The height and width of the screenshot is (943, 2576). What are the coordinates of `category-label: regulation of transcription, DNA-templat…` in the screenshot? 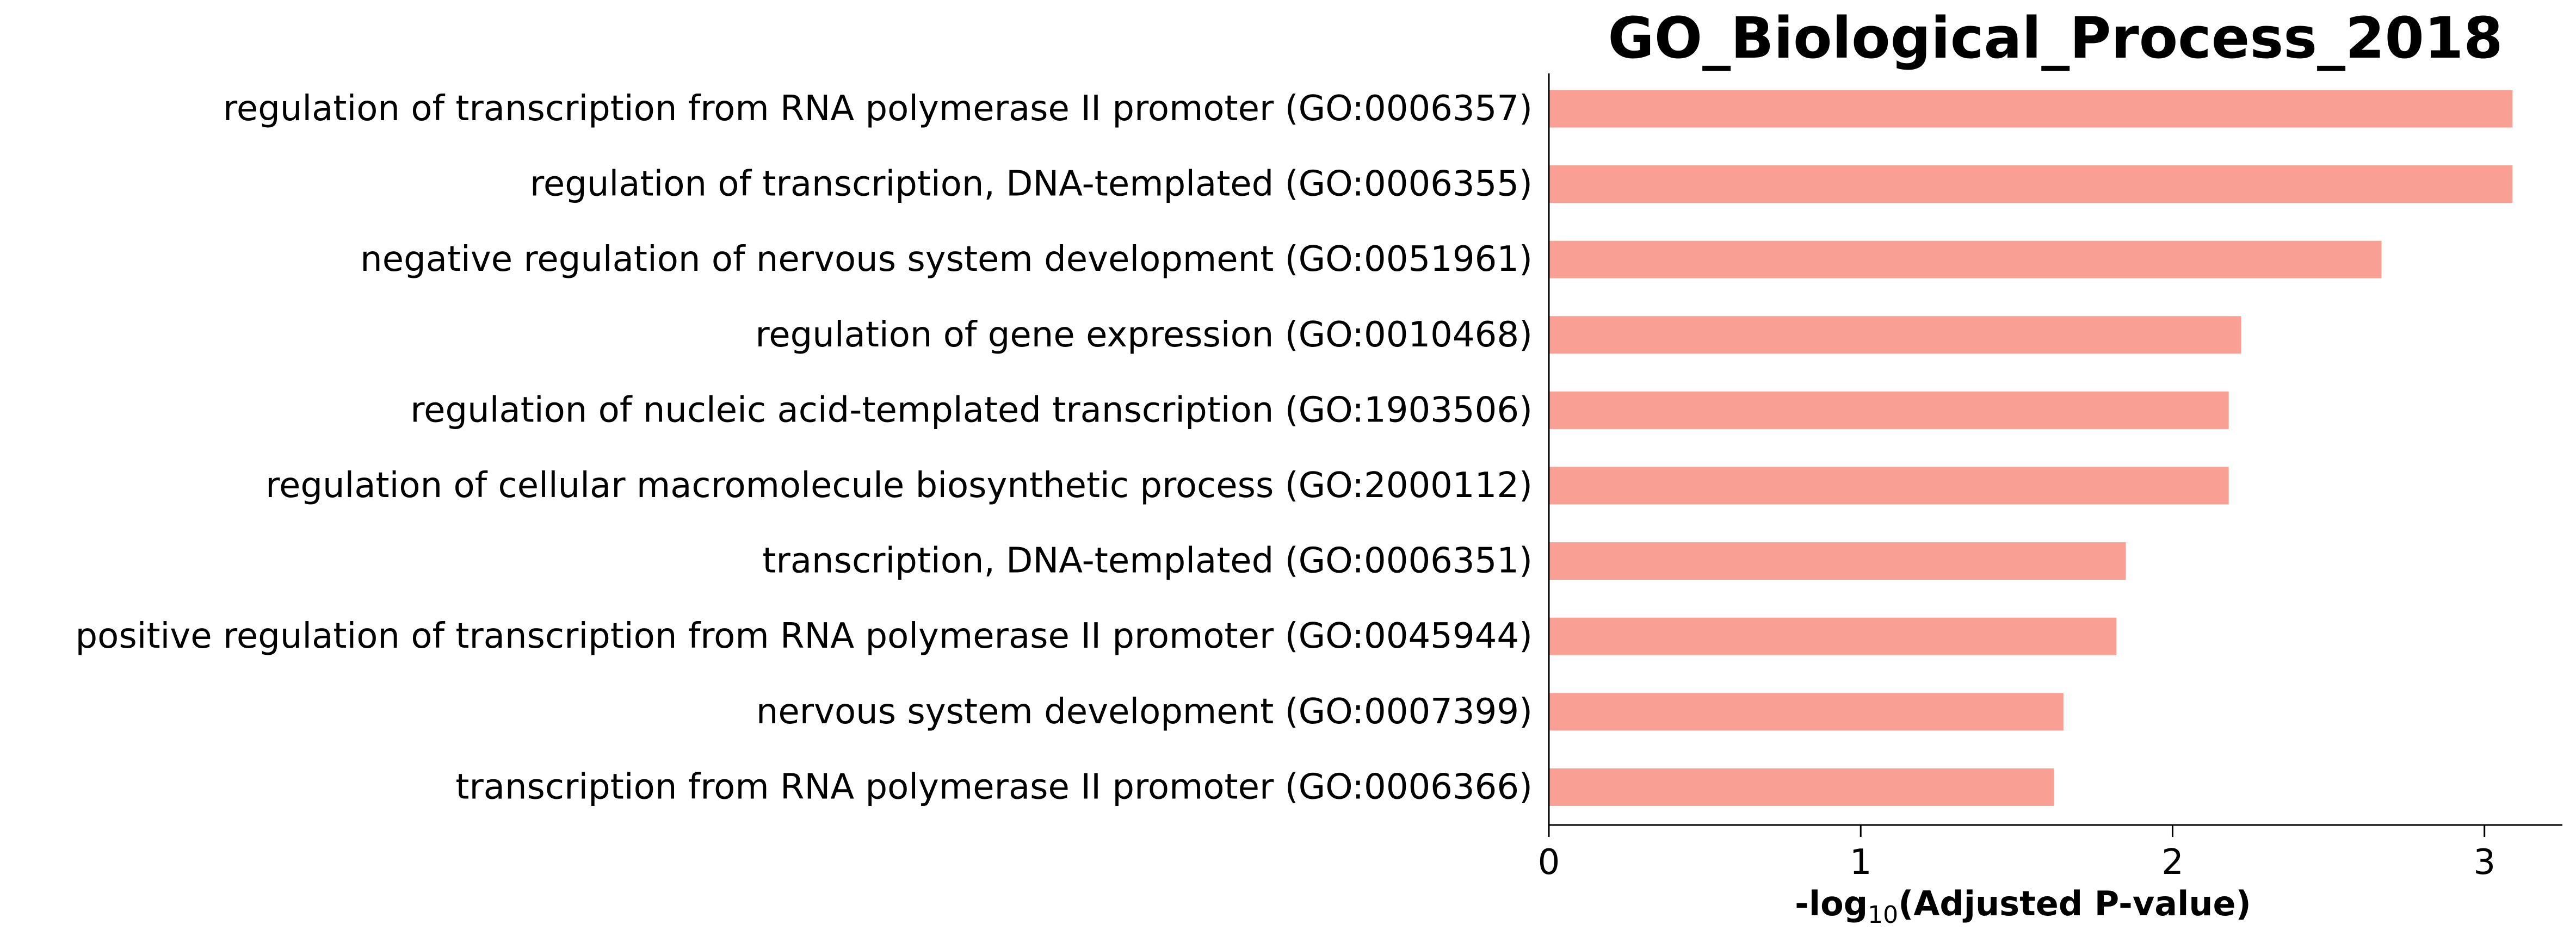 It's located at (1031, 184).